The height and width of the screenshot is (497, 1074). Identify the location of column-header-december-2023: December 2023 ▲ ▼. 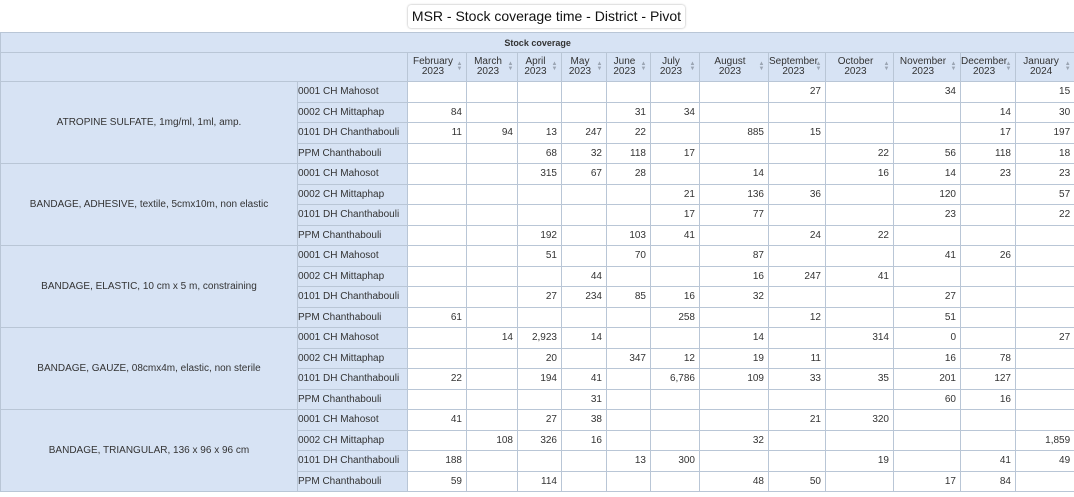
(988, 67).